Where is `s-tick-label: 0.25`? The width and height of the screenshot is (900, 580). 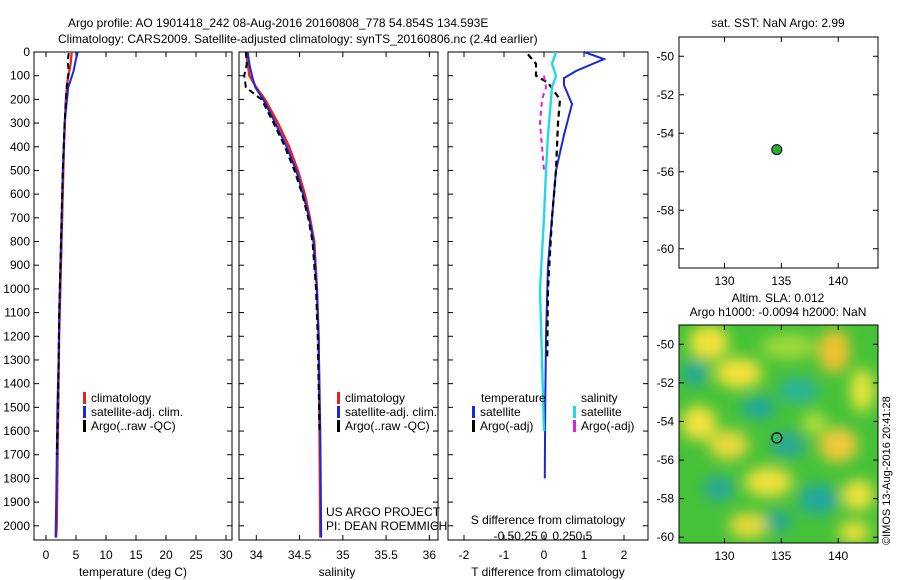 s-tick-label: 0.25 is located at coordinates (564, 536).